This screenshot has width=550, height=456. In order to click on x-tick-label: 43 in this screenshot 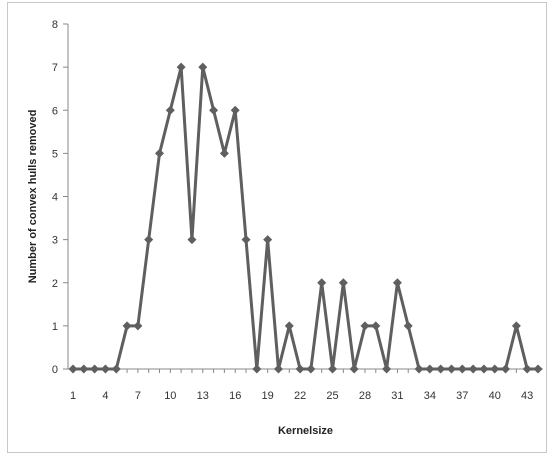, I will do `click(527, 396)`.